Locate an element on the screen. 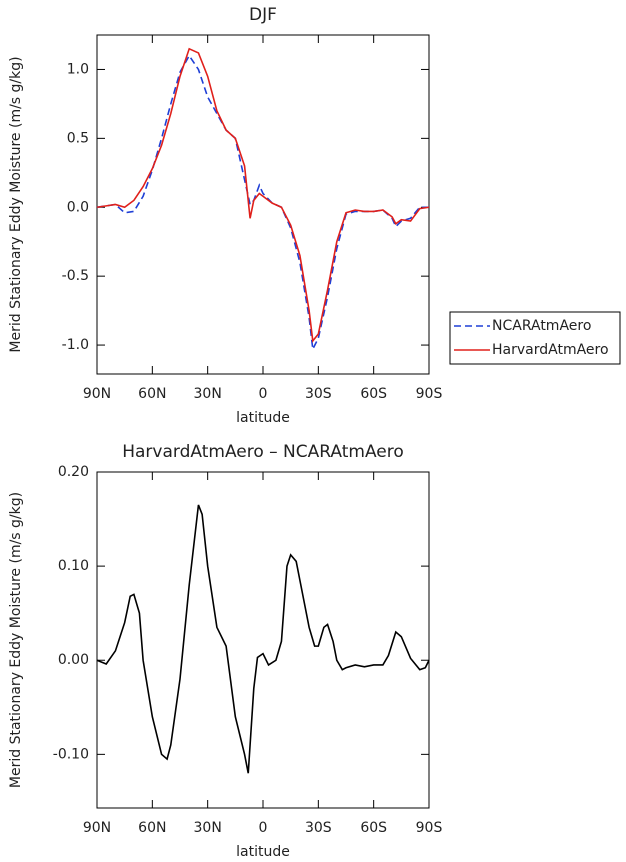 The image size is (626, 862). legend-frame is located at coordinates (535, 338).